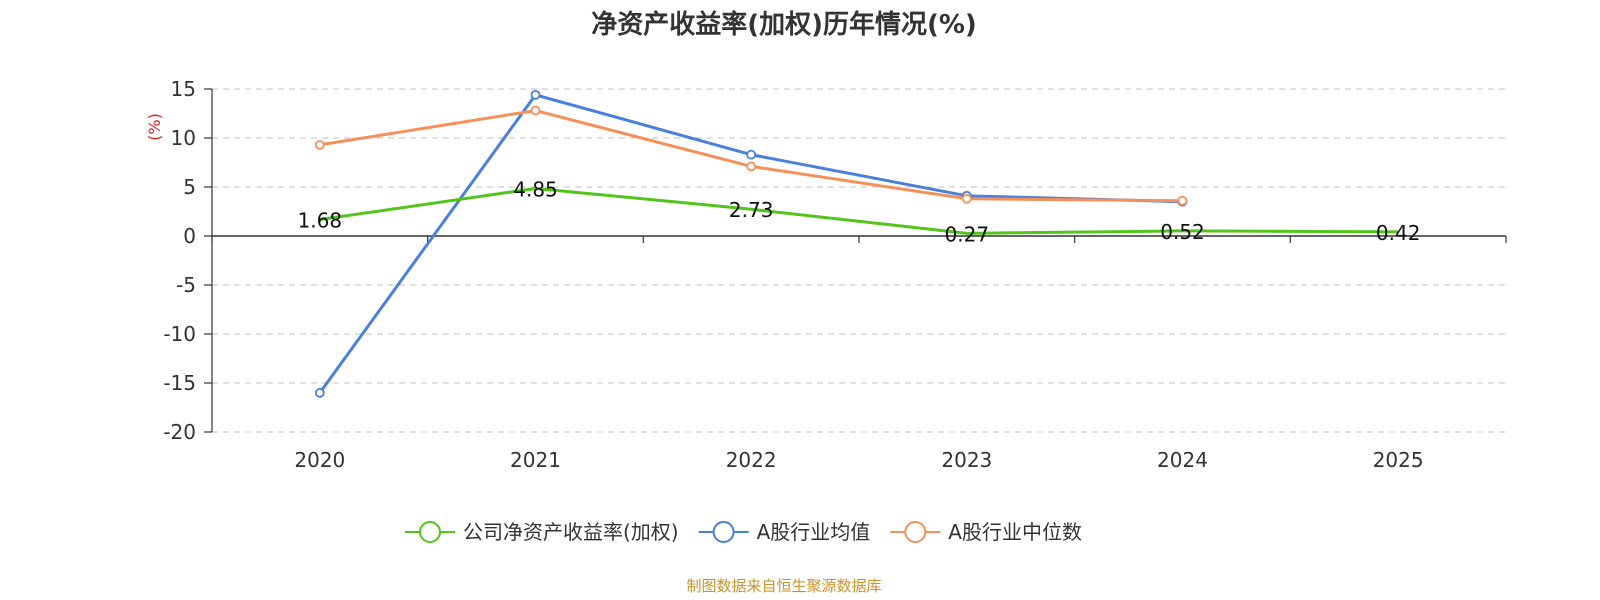 The width and height of the screenshot is (1600, 600). I want to click on y-tick-label: -5, so click(186, 285).